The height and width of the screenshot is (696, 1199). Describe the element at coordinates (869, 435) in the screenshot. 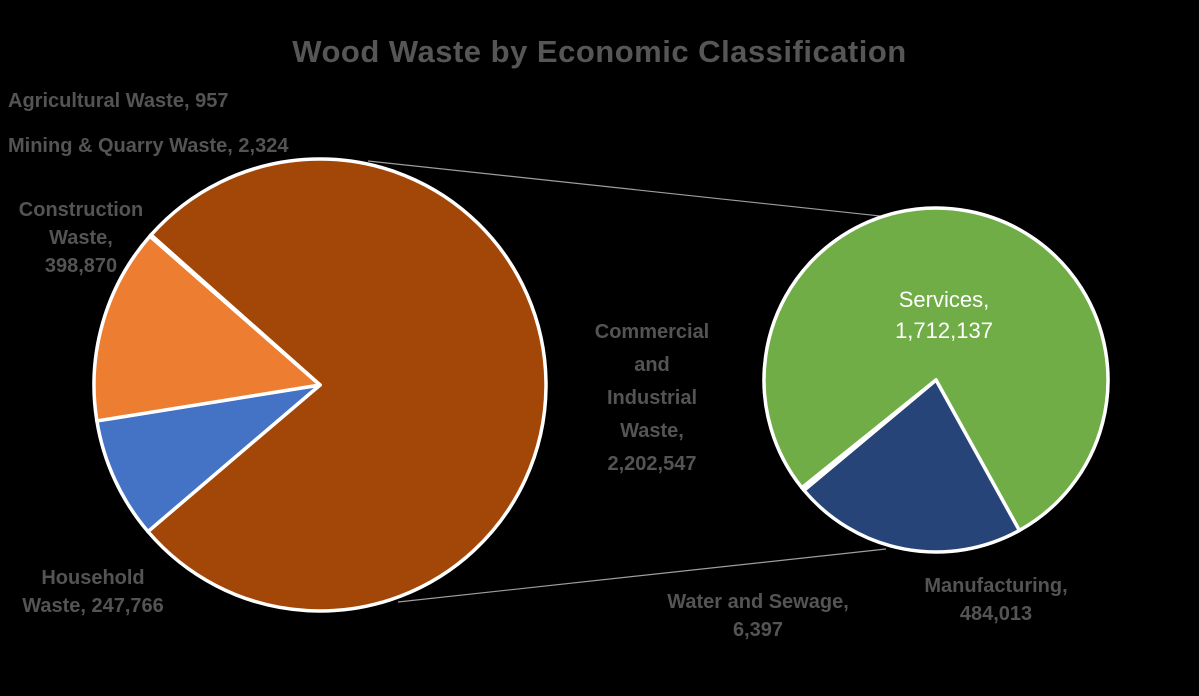

I see `slice-water-sewage` at that location.